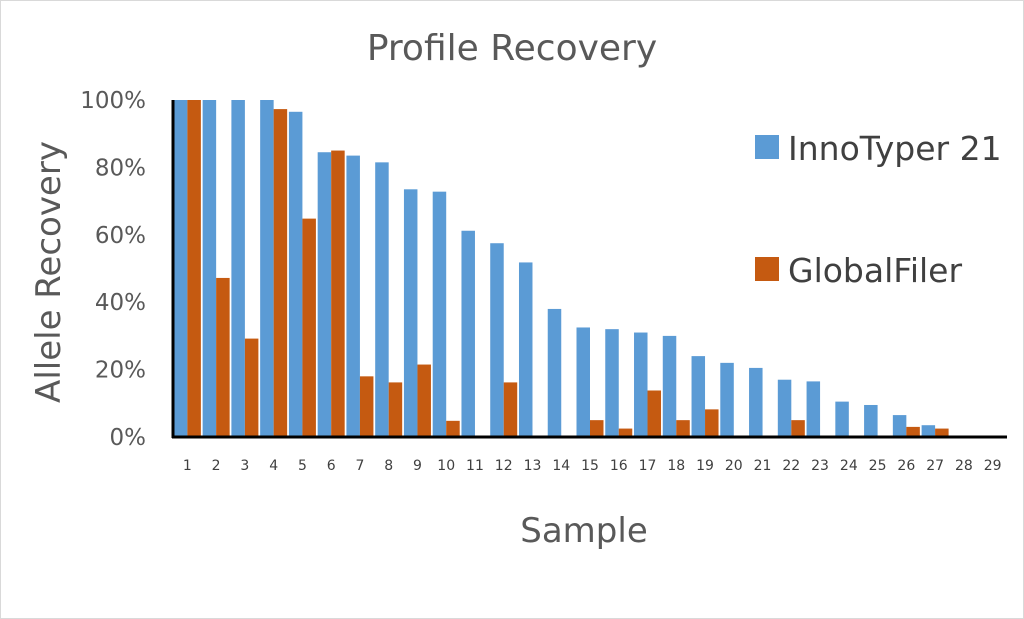 The height and width of the screenshot is (619, 1024). What do you see at coordinates (512, 48) in the screenshot?
I see `chart-title: Profile Recovery` at bounding box center [512, 48].